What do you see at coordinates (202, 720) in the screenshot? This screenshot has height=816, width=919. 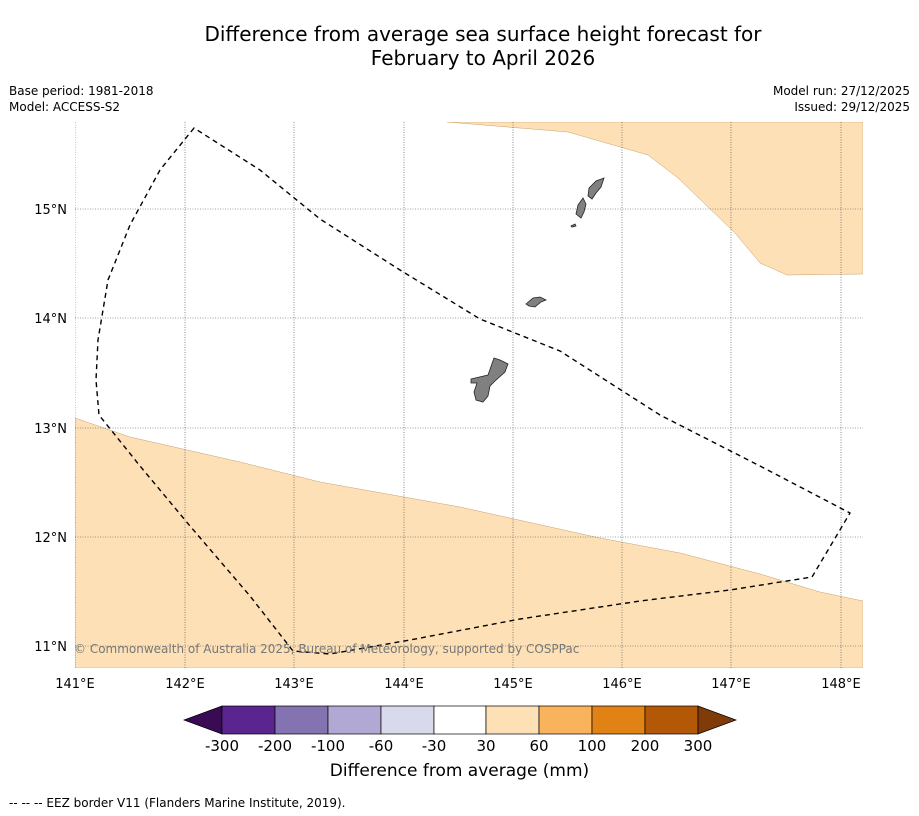 I see `colorbar-extend-low` at bounding box center [202, 720].